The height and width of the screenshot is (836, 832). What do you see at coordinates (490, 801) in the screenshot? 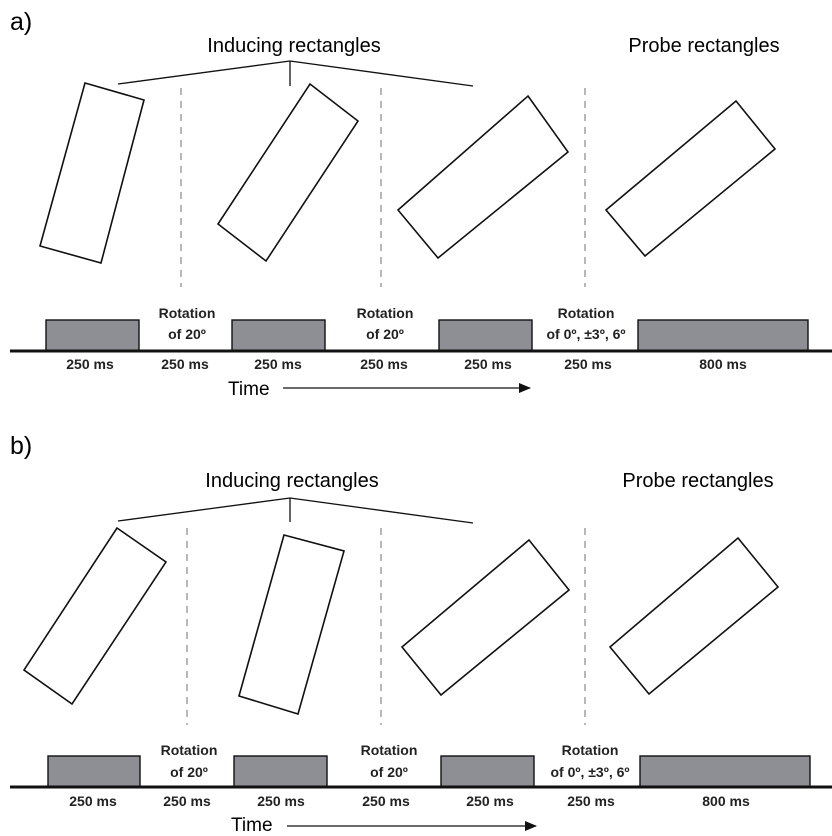
I see `panel-b-duration-5: 250 ms` at bounding box center [490, 801].